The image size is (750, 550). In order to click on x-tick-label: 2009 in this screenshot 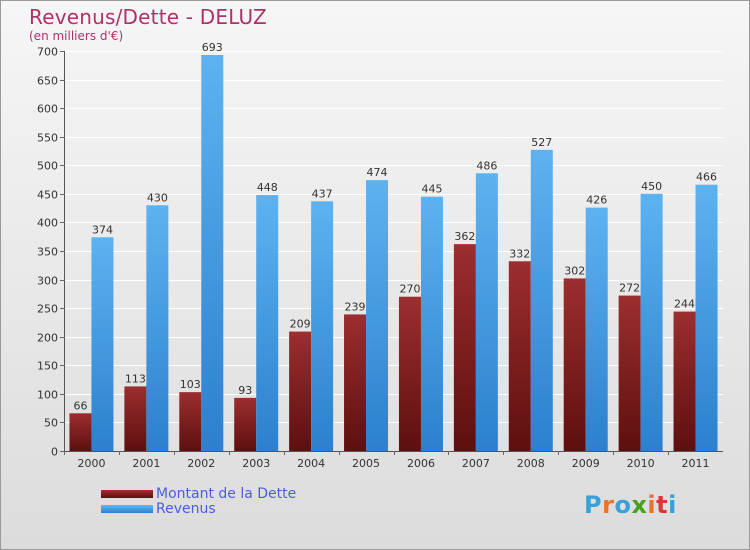, I will do `click(586, 463)`.